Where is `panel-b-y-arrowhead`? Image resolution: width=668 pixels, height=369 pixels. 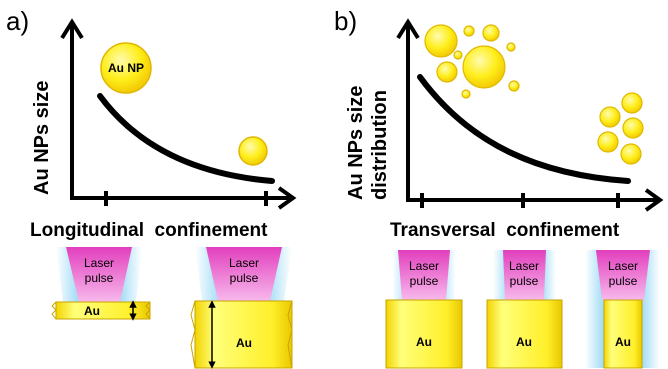
panel-b-y-arrowhead is located at coordinates (408, 29).